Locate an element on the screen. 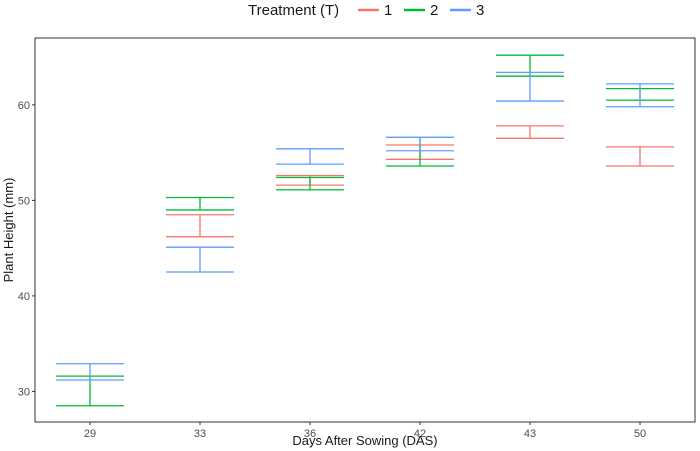  y-tick-label: 60 is located at coordinates (24, 106).